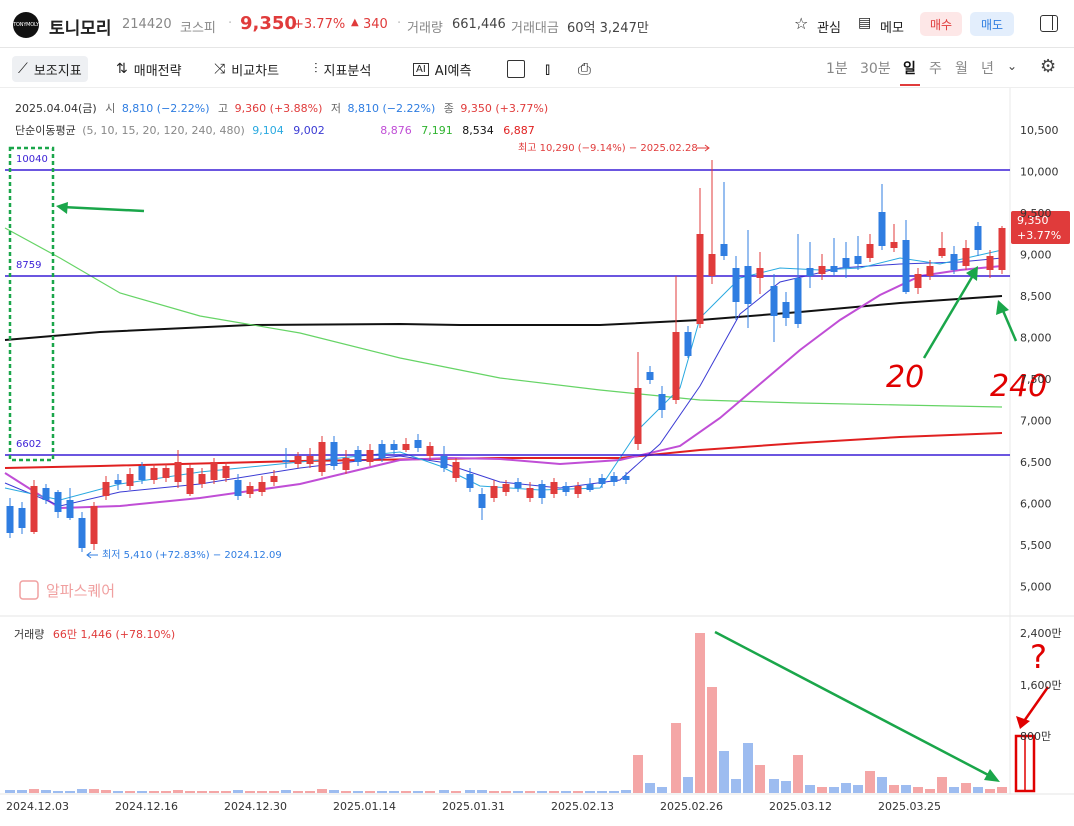 The image size is (1074, 826). I want to click on info-open: 8,810 (−2.22%), so click(166, 108).